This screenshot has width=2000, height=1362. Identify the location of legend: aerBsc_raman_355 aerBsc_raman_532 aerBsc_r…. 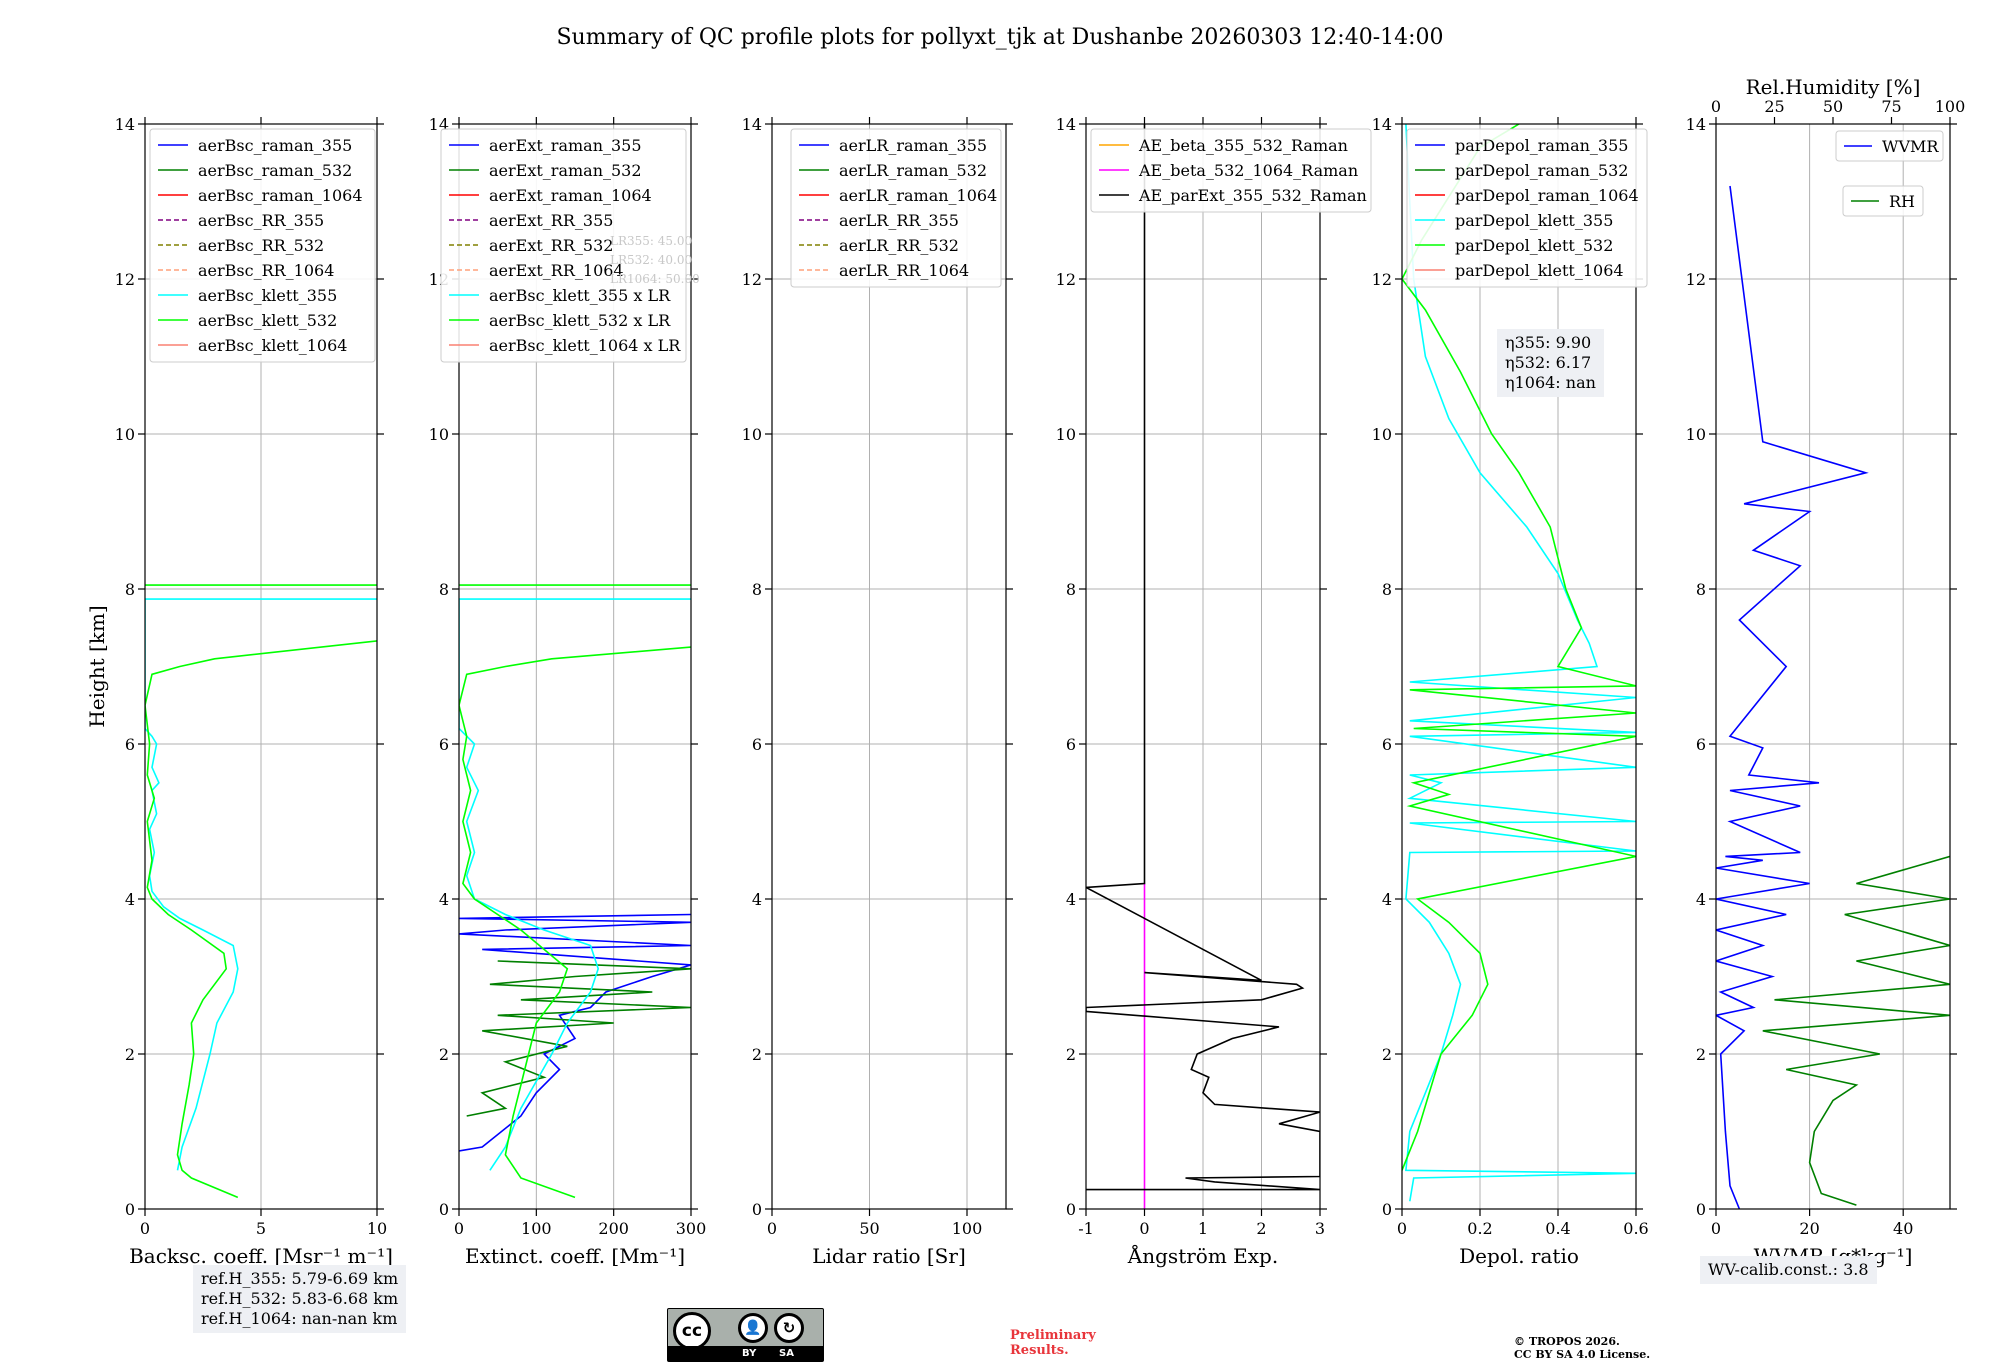
(262, 245).